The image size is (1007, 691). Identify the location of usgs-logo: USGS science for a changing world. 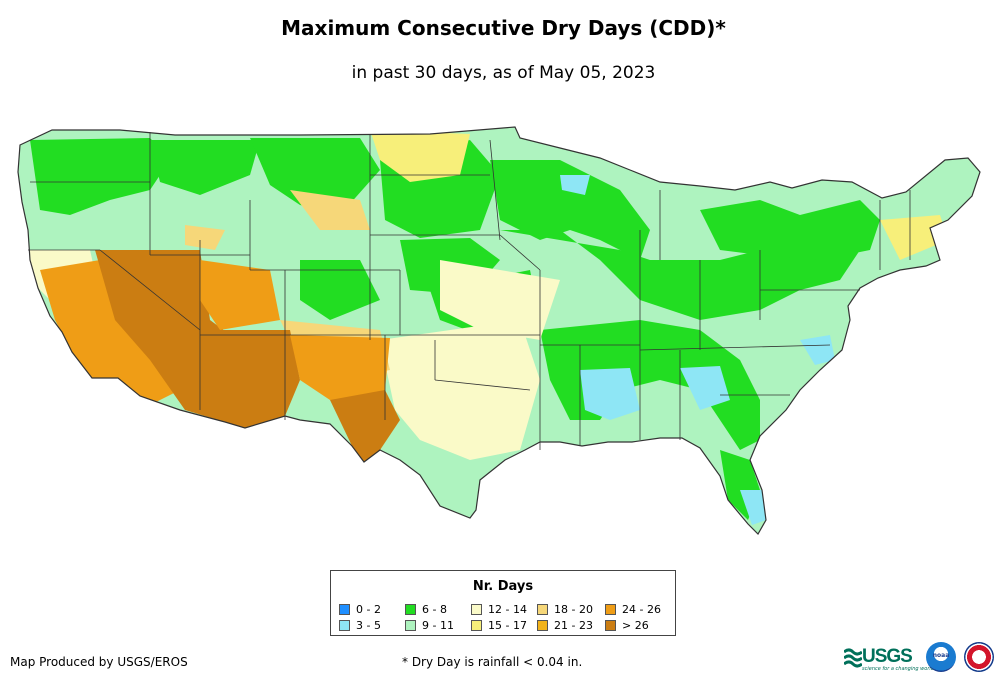
(889, 658).